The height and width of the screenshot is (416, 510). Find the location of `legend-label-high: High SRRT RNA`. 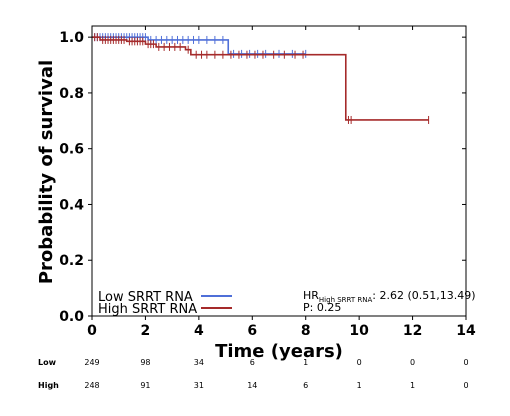

legend-label-high: High SRRT RNA is located at coordinates (147, 309).